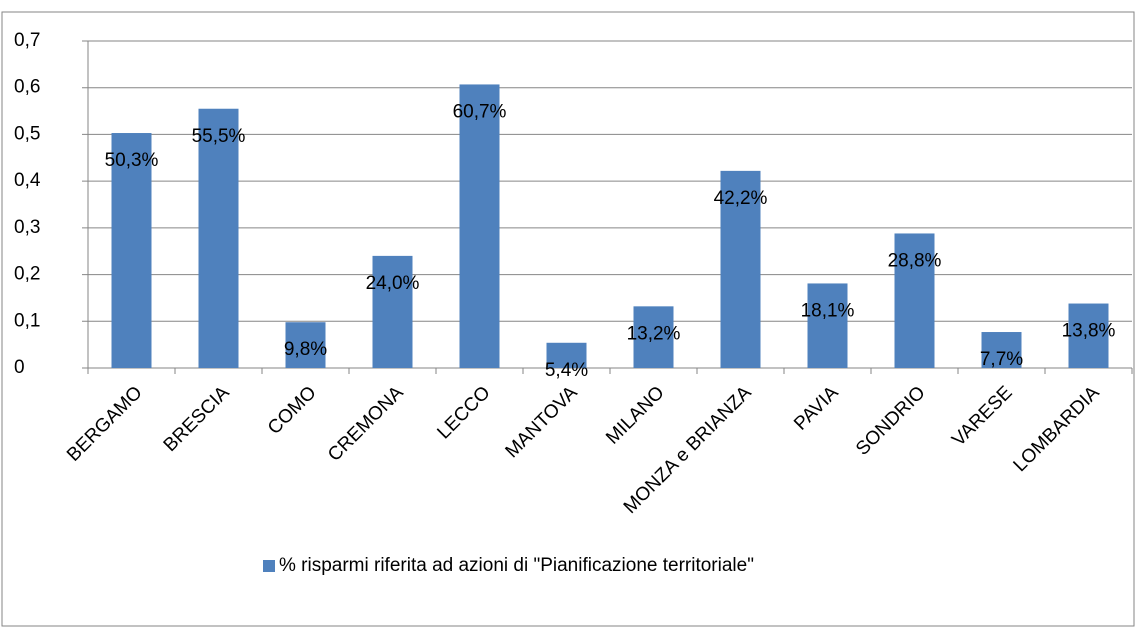 The width and height of the screenshot is (1136, 628). I want to click on x-tick-label: CREMONA, so click(366, 424).